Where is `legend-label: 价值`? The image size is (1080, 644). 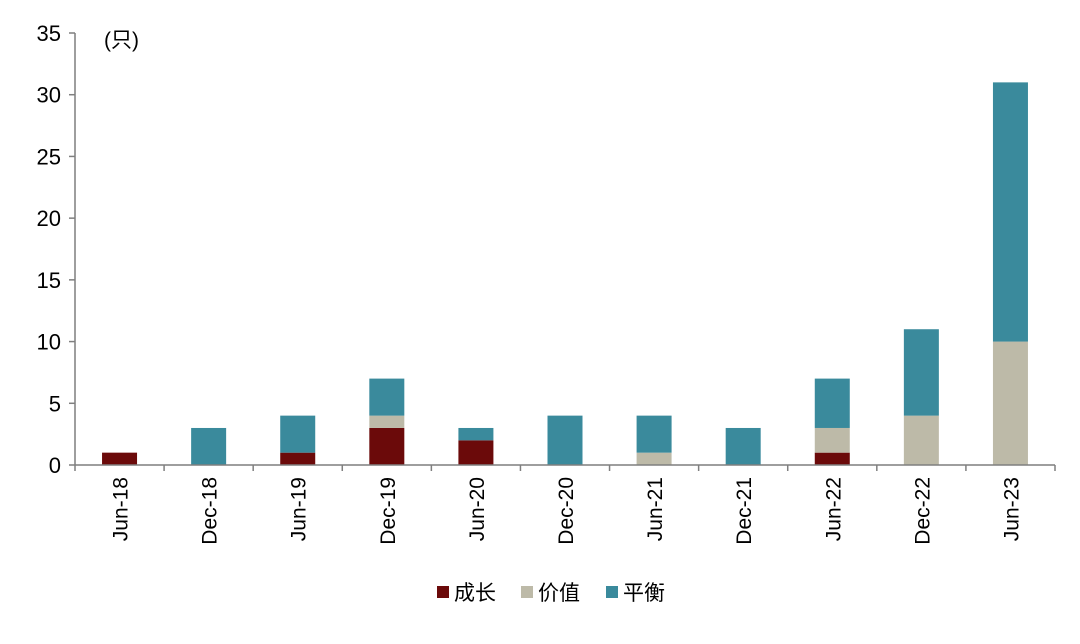
legend-label: 价值 is located at coordinates (559, 593).